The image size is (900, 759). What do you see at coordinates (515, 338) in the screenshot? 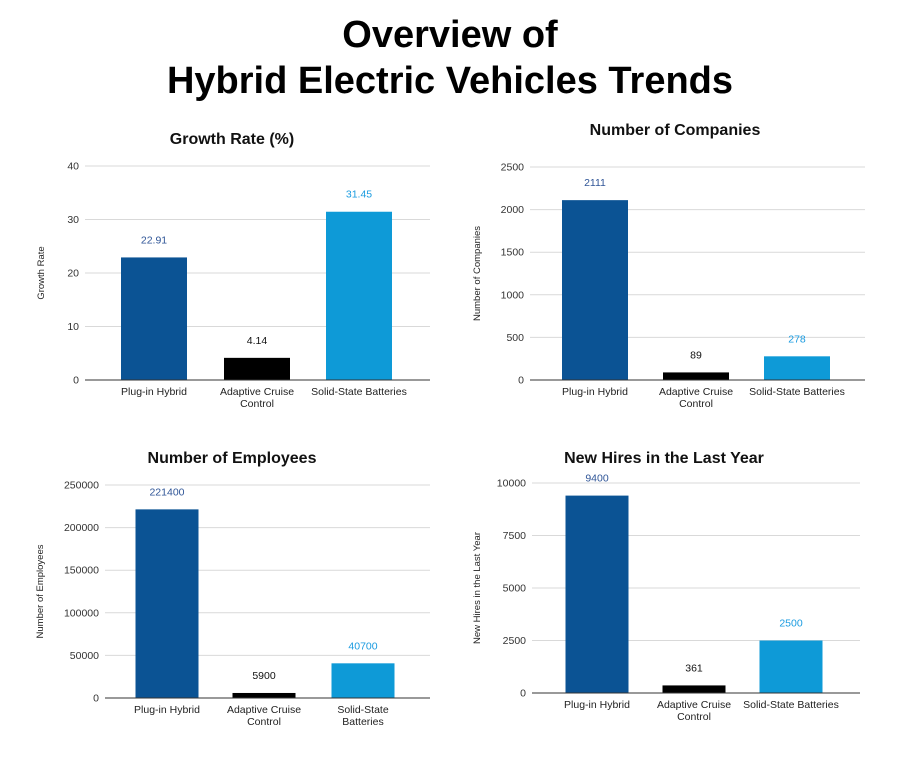
I see `y-tick-label: 500` at bounding box center [515, 338].